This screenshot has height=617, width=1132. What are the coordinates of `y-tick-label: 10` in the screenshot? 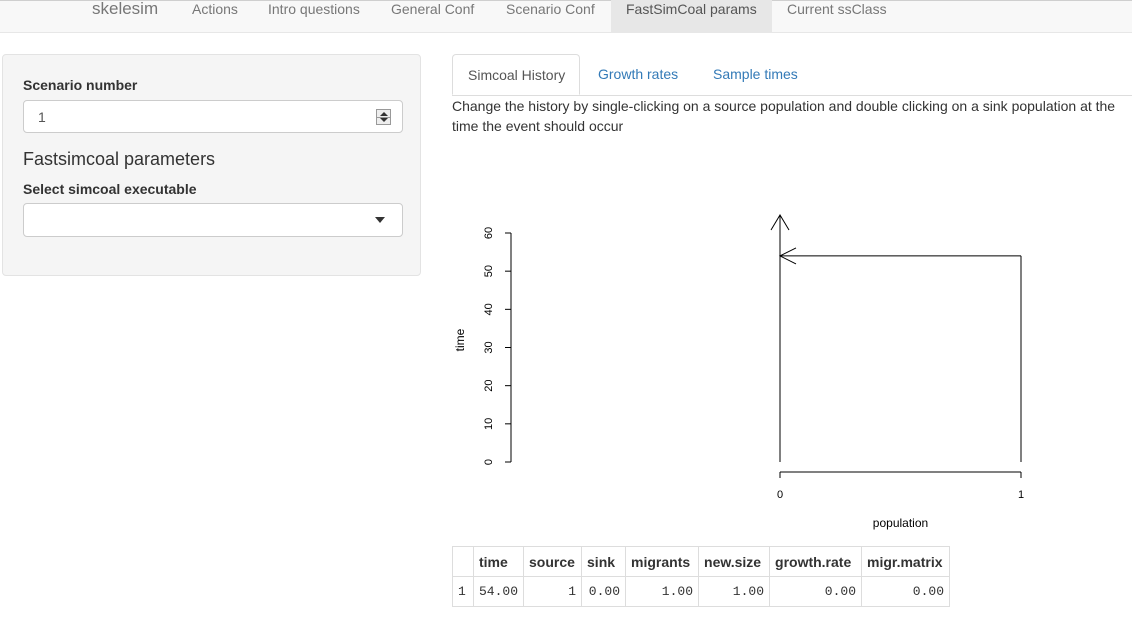 It's located at (489, 424).